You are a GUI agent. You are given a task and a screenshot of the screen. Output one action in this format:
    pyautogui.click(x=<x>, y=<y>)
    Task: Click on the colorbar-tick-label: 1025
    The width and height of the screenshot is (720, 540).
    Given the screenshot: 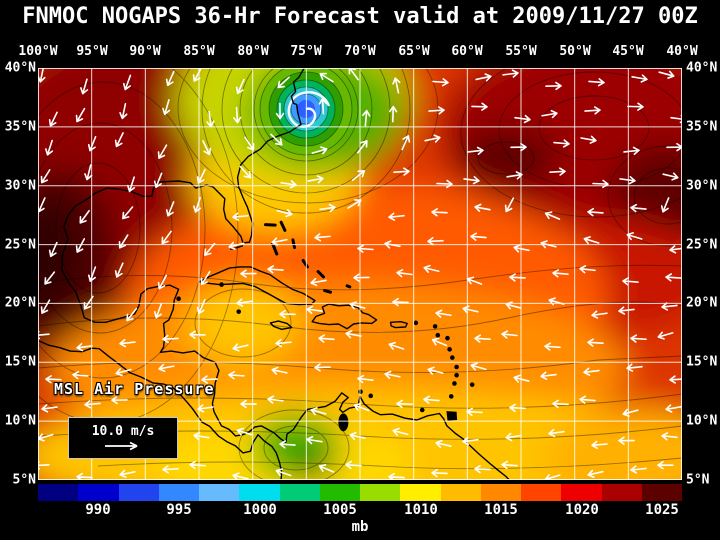 What is the action you would take?
    pyautogui.click(x=662, y=510)
    